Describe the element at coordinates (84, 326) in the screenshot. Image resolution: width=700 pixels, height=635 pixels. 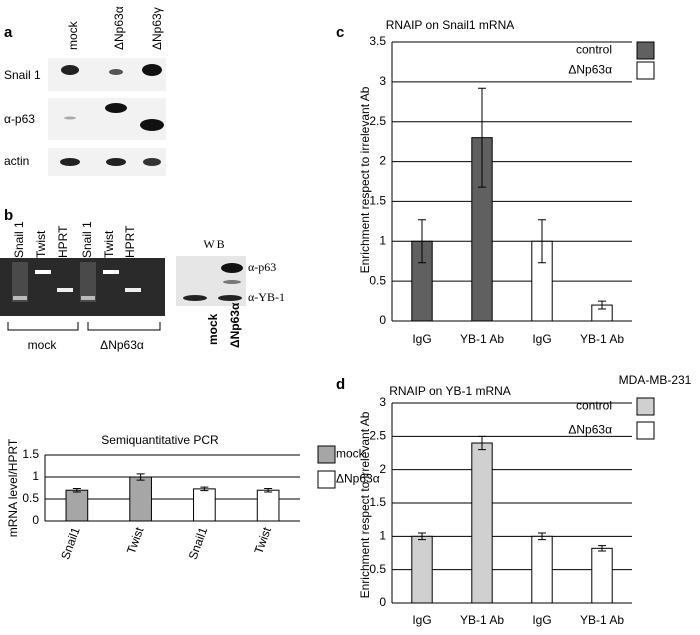
I see `bracket` at that location.